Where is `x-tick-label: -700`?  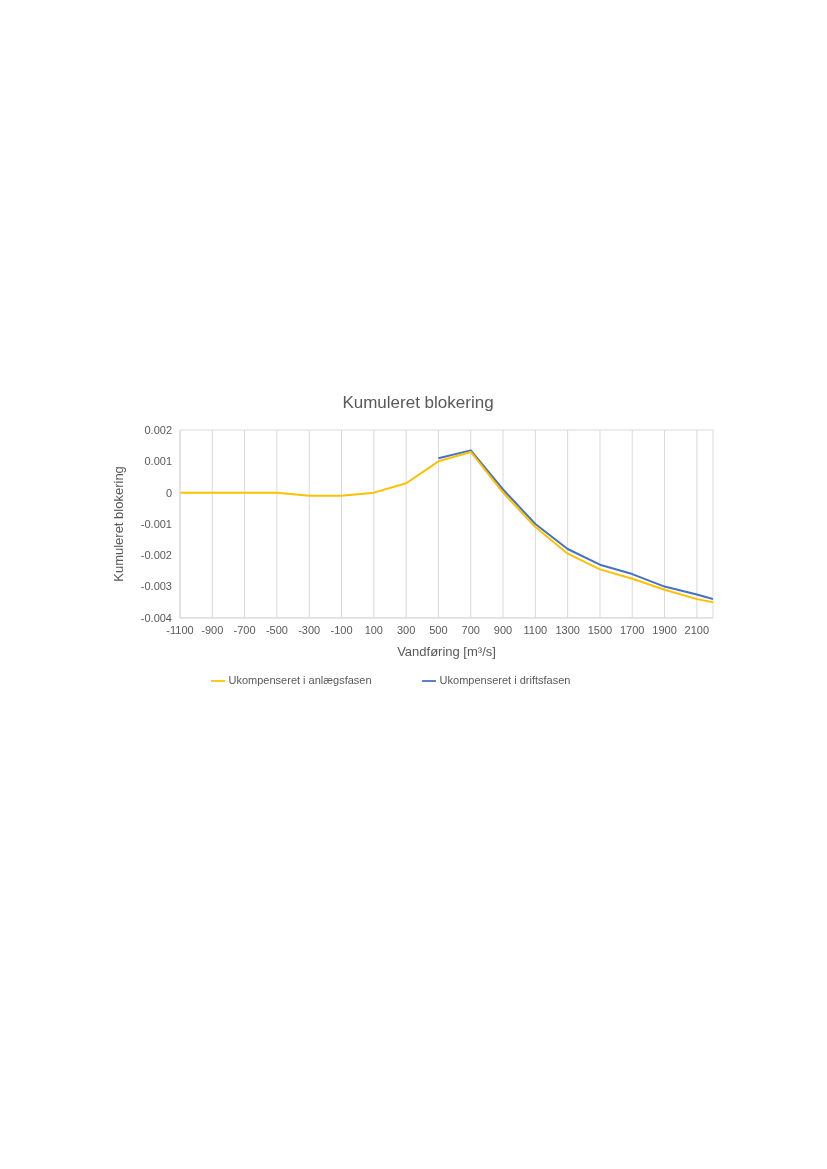
x-tick-label: -700 is located at coordinates (244, 629).